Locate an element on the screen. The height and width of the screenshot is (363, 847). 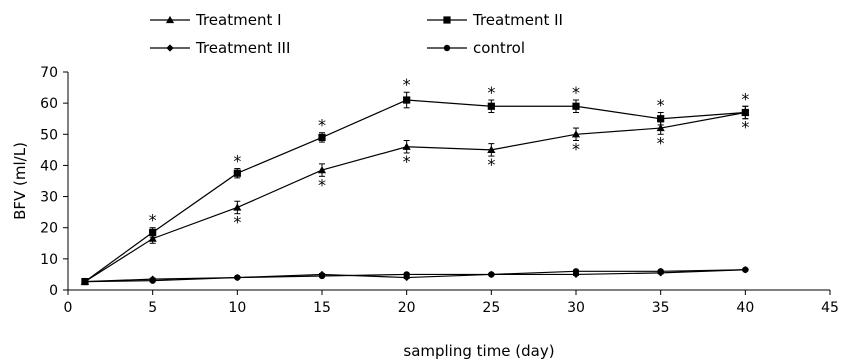
x-axis-title: sampling time (day) is located at coordinates (478, 351).